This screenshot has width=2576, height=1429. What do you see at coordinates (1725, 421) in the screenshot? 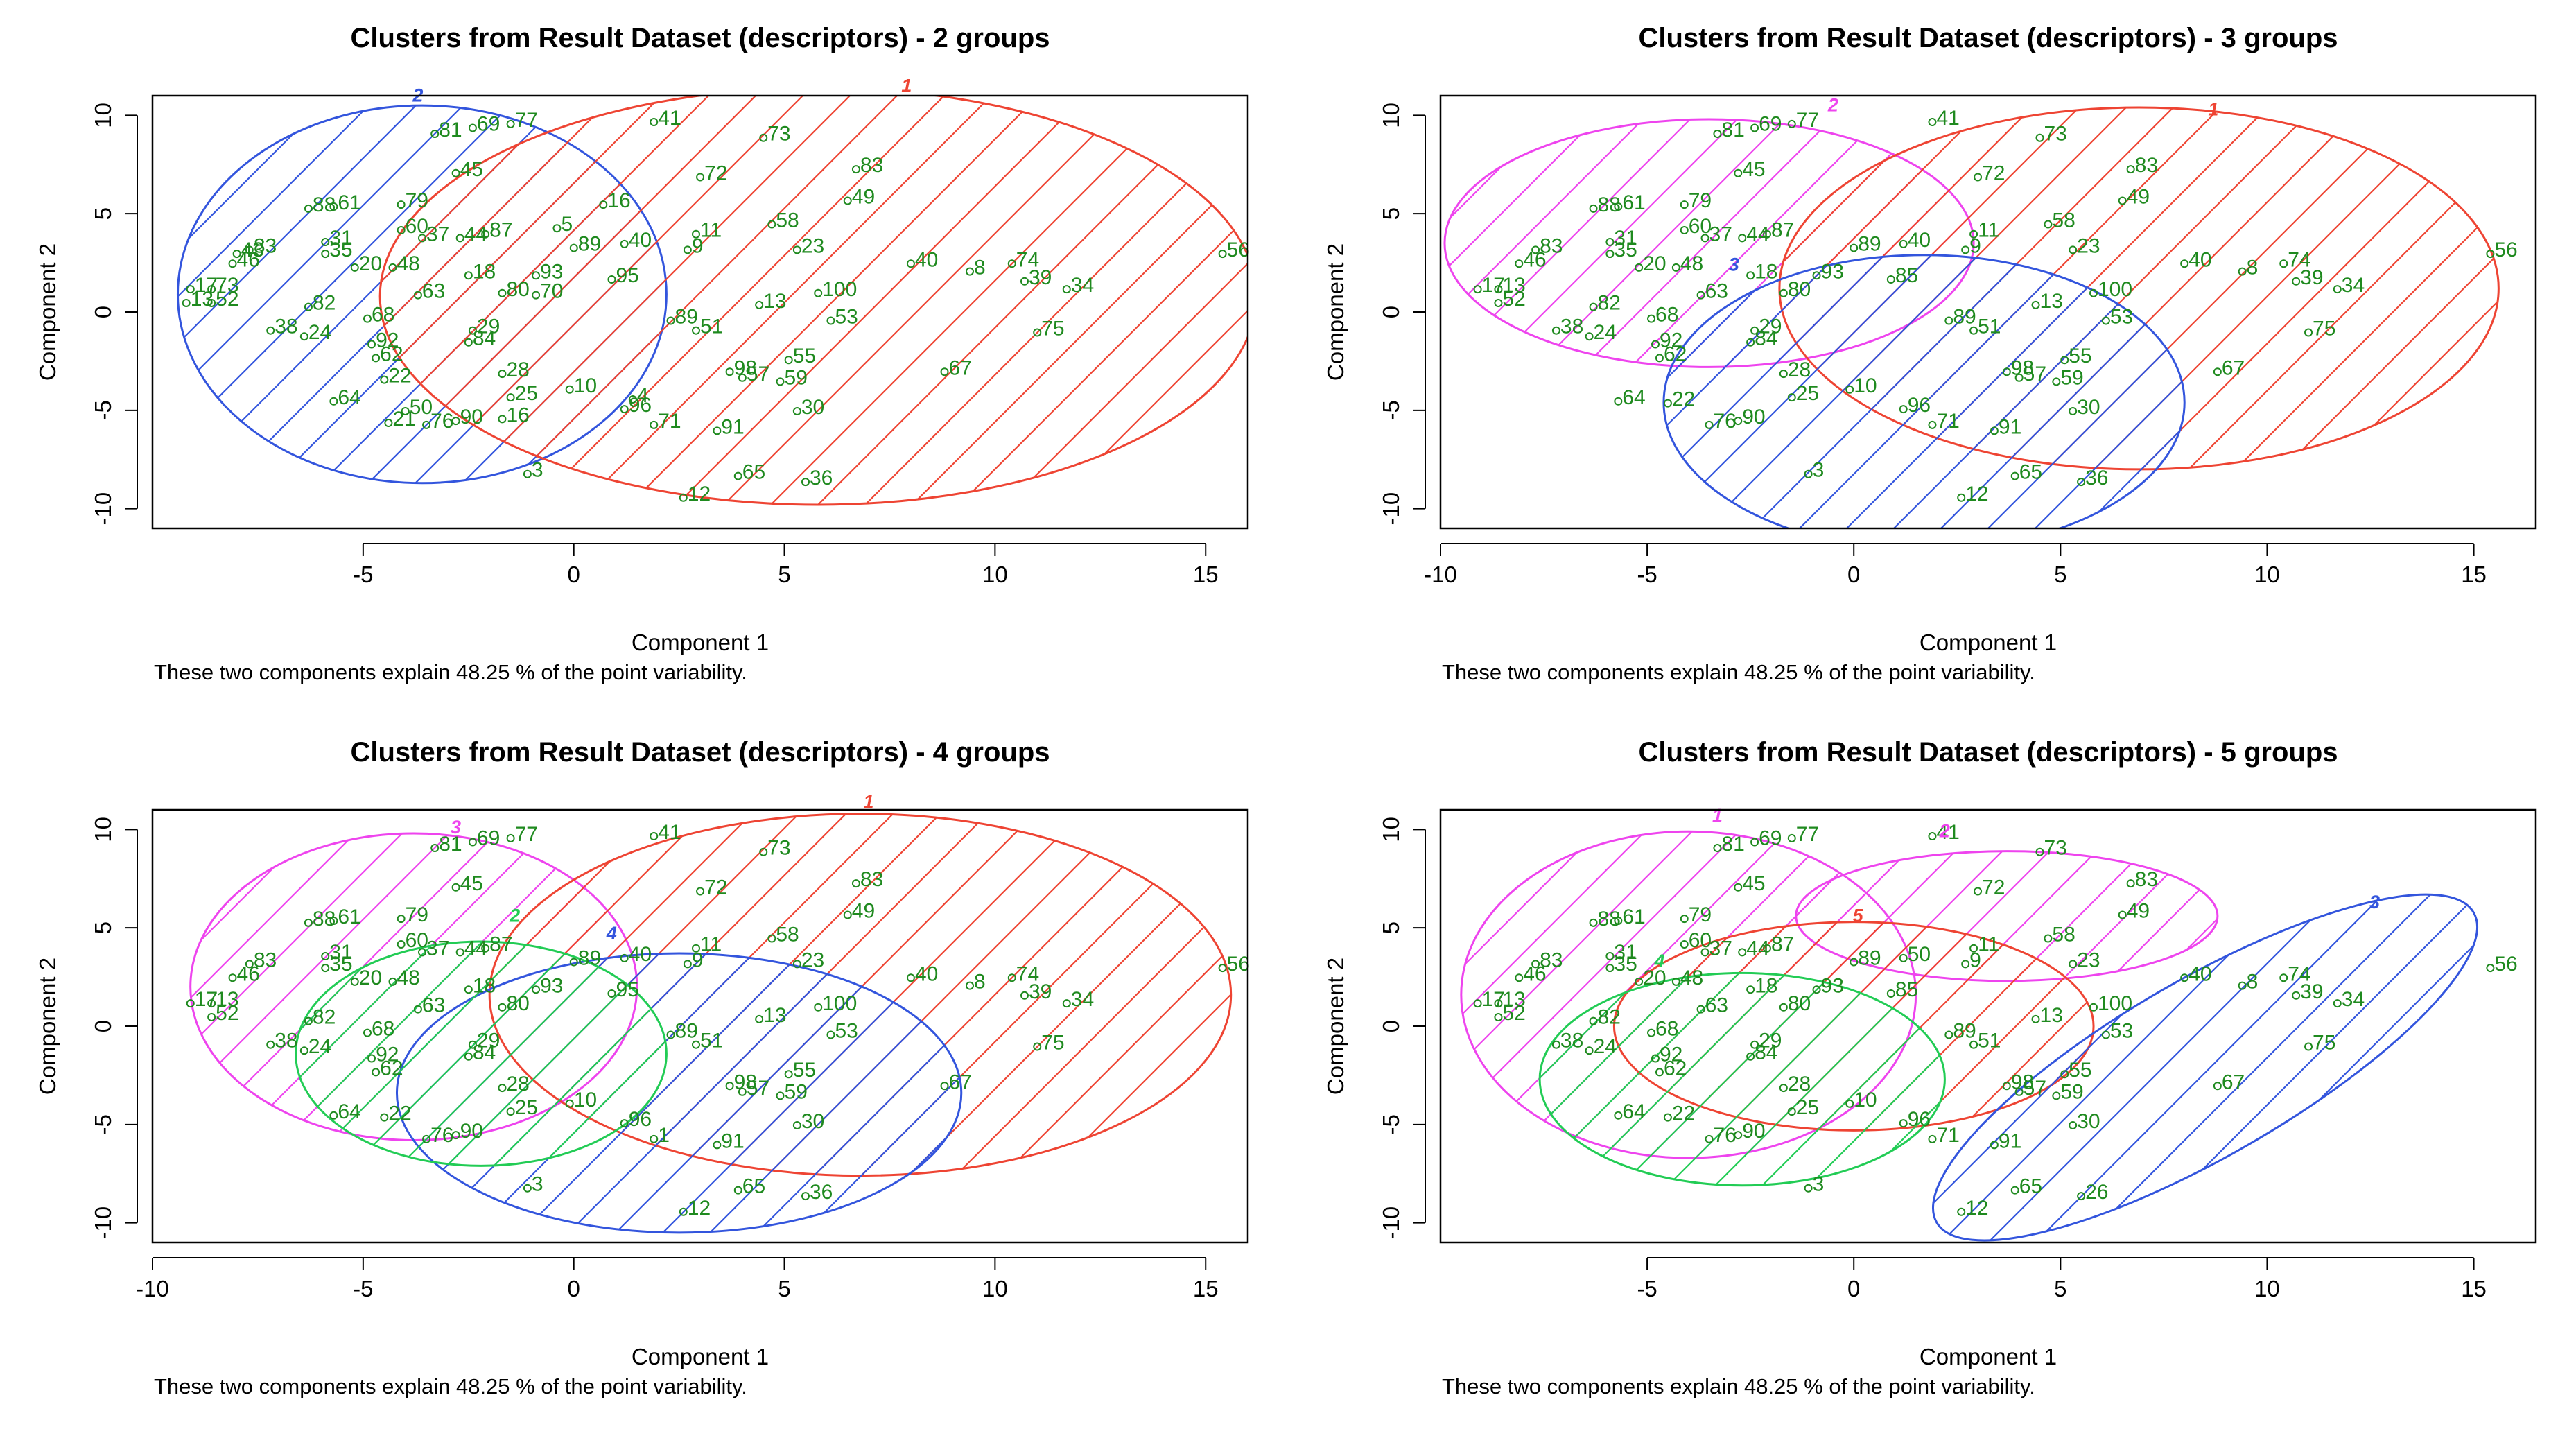
I see `data-point-label: 76` at bounding box center [1725, 421].